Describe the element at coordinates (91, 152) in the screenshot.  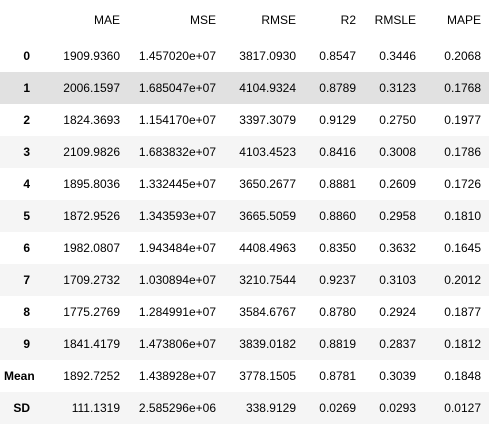
I see `cell-mae: 2109.9826` at that location.